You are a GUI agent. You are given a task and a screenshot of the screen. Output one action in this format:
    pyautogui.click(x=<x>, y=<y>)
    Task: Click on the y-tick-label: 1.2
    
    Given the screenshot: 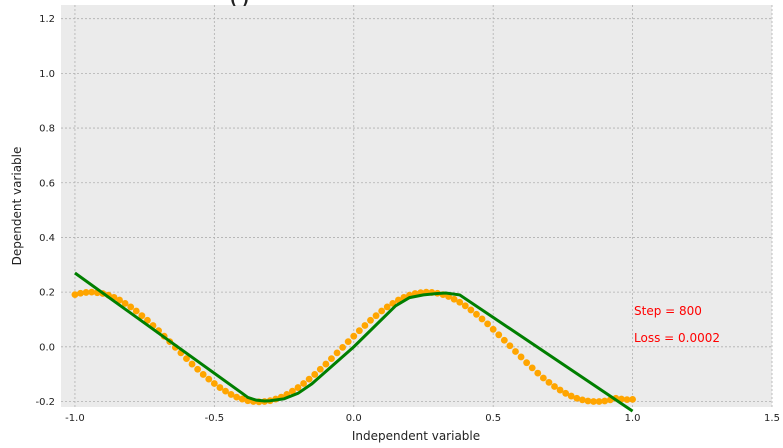 What is the action you would take?
    pyautogui.click(x=47, y=19)
    